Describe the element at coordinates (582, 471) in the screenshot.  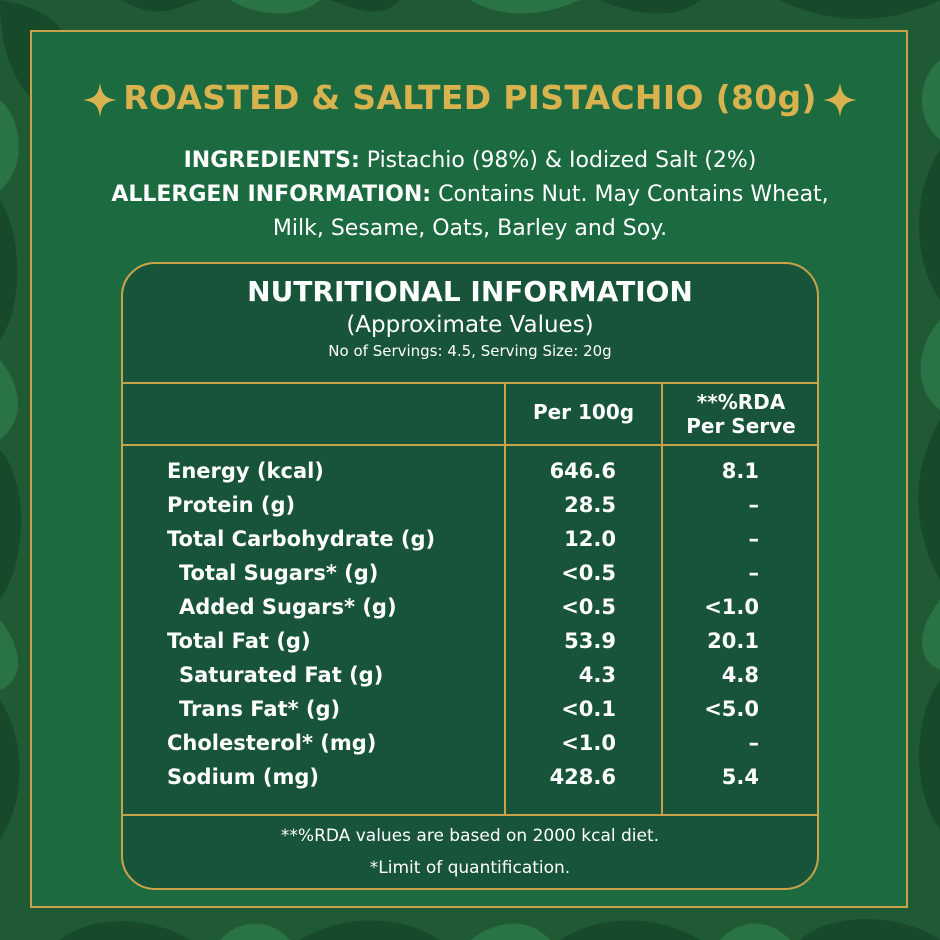
I see `per100g-value: 646.6` at that location.